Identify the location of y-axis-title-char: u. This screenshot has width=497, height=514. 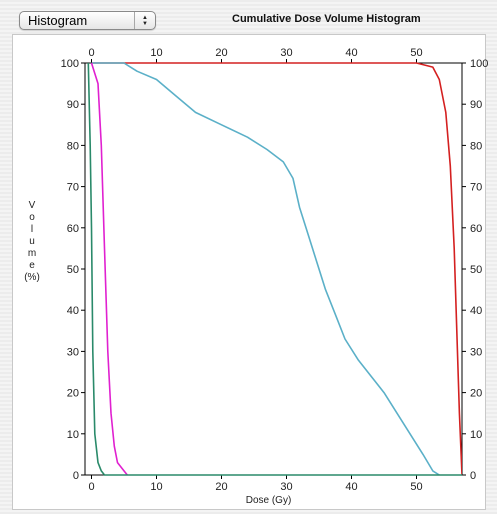
(32, 241).